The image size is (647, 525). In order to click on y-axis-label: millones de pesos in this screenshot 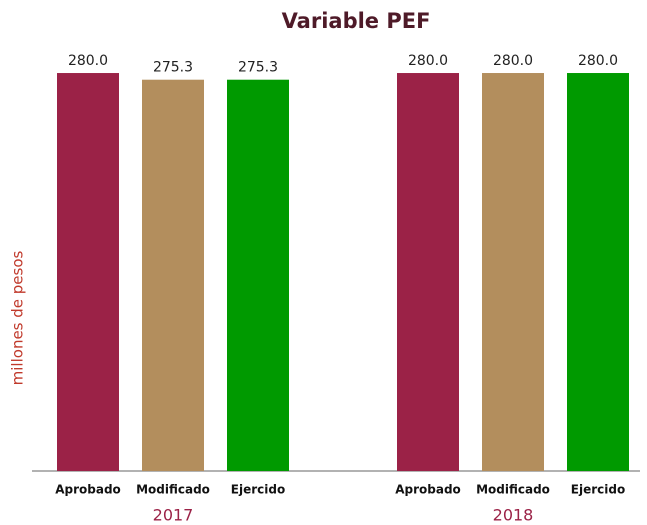, I will do `click(18, 317)`.